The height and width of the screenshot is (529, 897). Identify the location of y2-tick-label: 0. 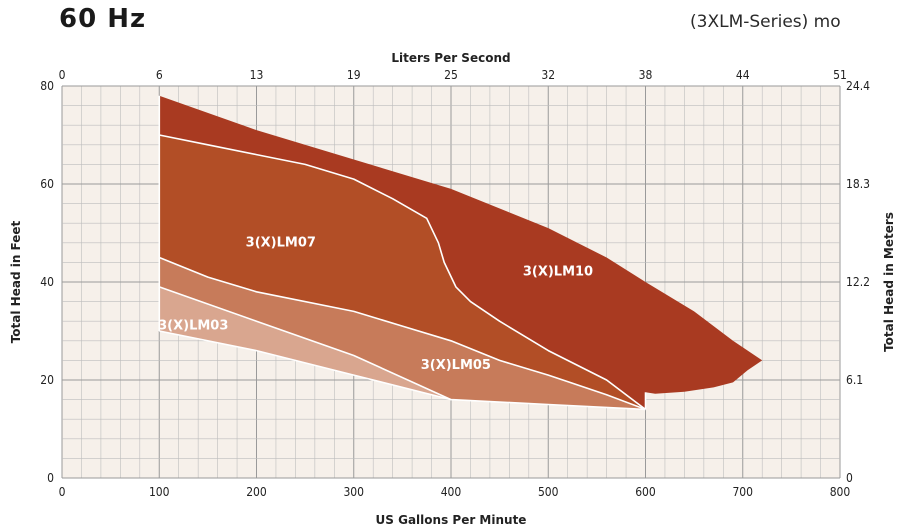
(849, 478).